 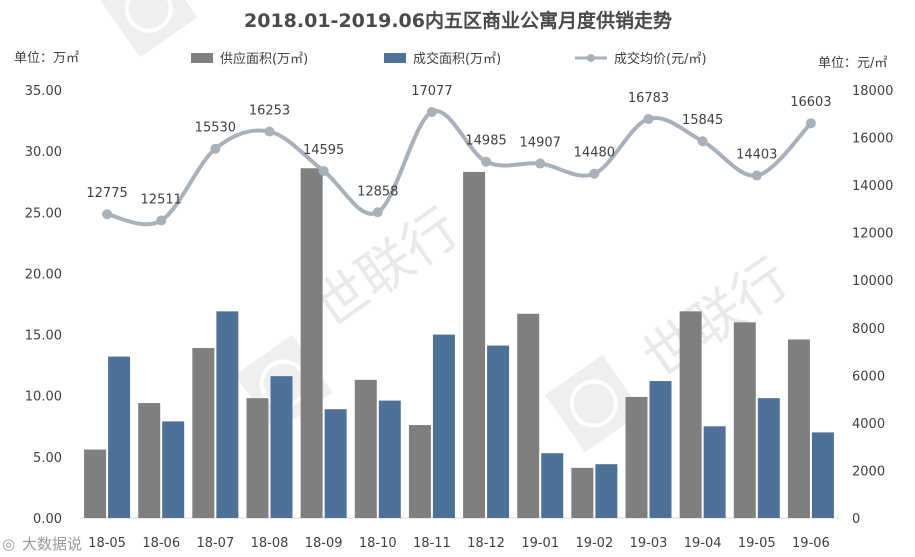 I want to click on left-axis-tick-label: 15.00, so click(x=43, y=336).